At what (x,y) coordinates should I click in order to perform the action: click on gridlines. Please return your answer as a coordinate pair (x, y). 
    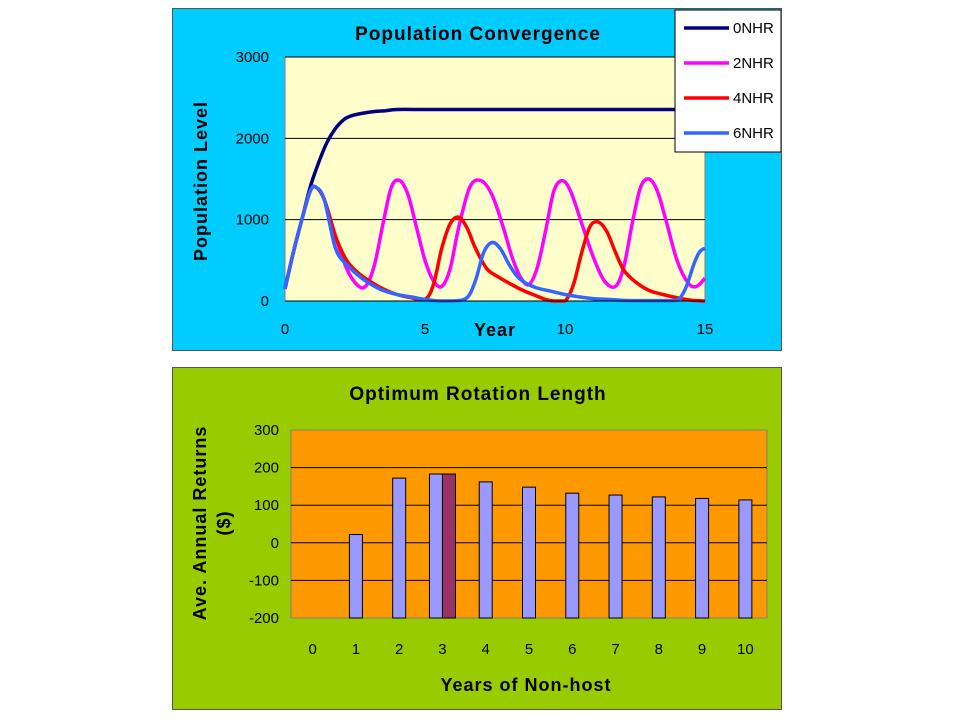
    Looking at the image, I should click on (495, 138).